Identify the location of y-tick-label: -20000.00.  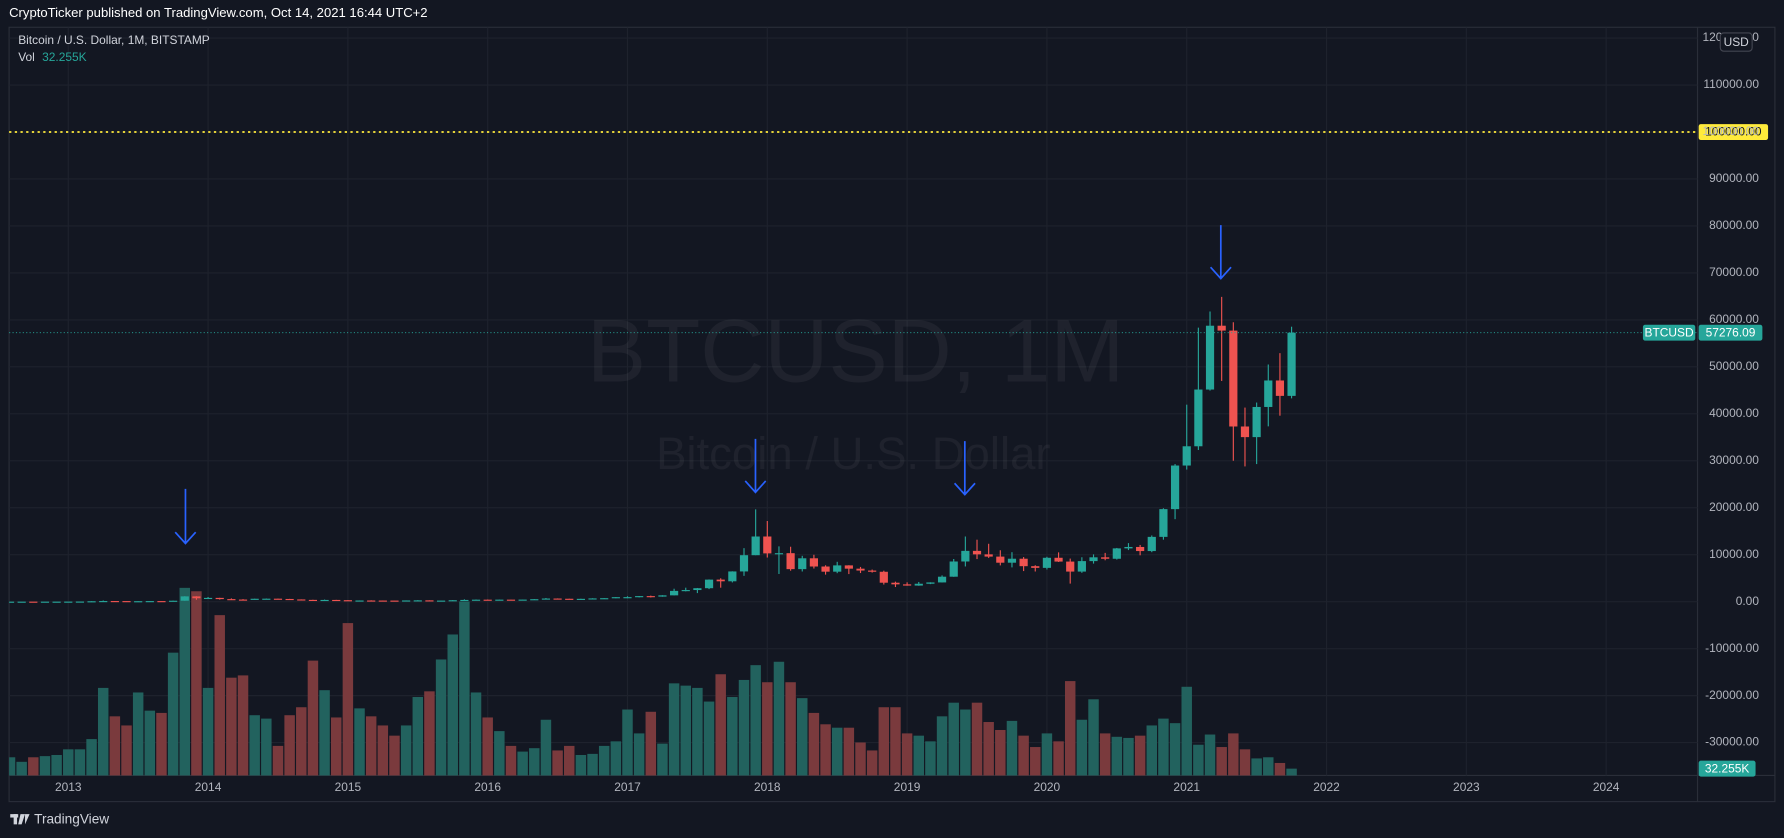
(1732, 695).